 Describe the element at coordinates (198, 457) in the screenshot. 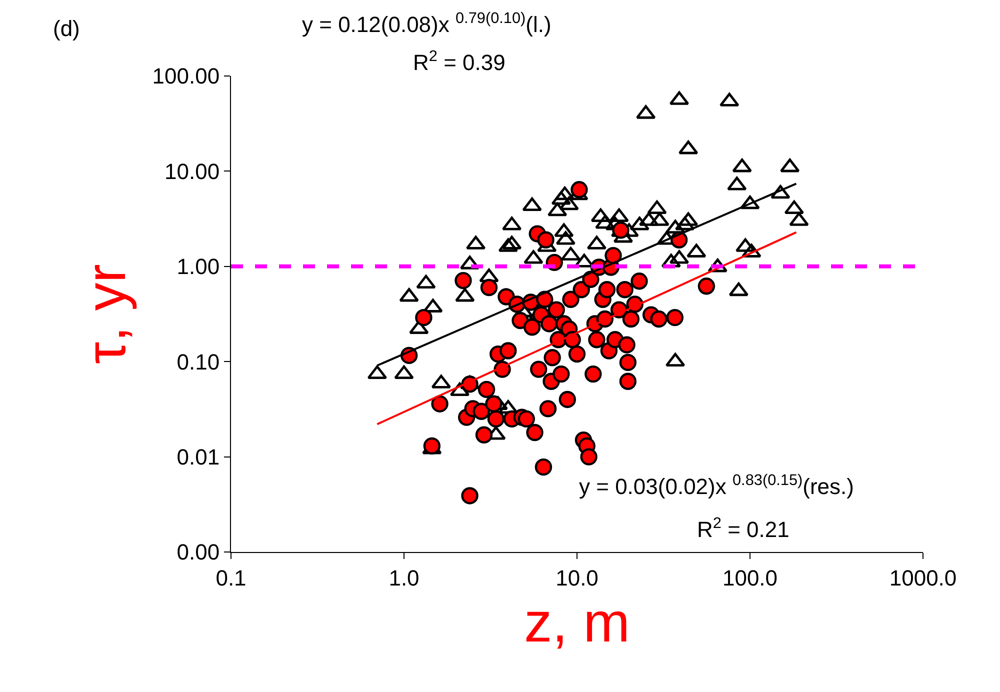

I see `y-tick-label: 0.01` at that location.